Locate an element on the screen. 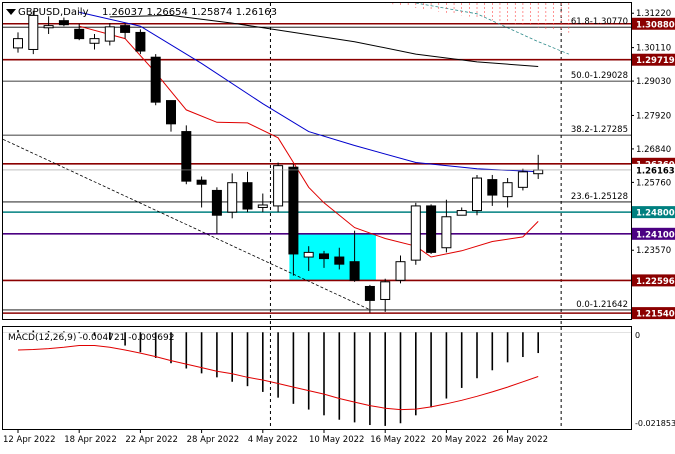  current-price-box-bg is located at coordinates (653, 169).